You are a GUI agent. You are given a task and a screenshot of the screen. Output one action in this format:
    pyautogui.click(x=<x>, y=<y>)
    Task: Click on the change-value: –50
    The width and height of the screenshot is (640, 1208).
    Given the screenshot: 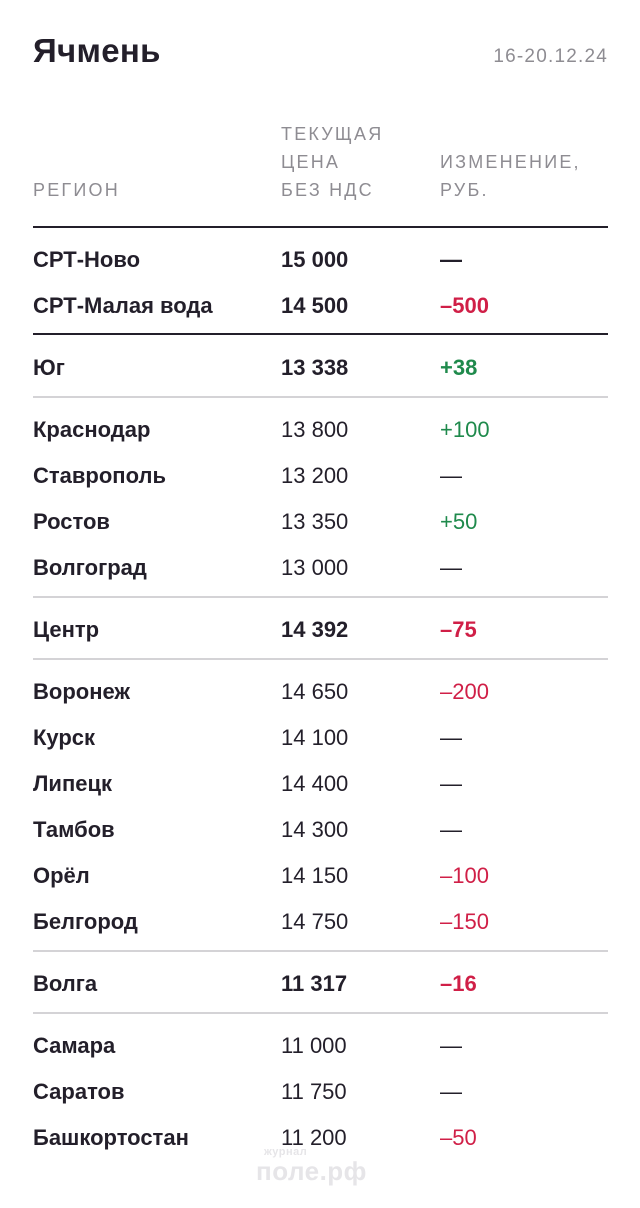 What is the action you would take?
    pyautogui.click(x=458, y=1137)
    